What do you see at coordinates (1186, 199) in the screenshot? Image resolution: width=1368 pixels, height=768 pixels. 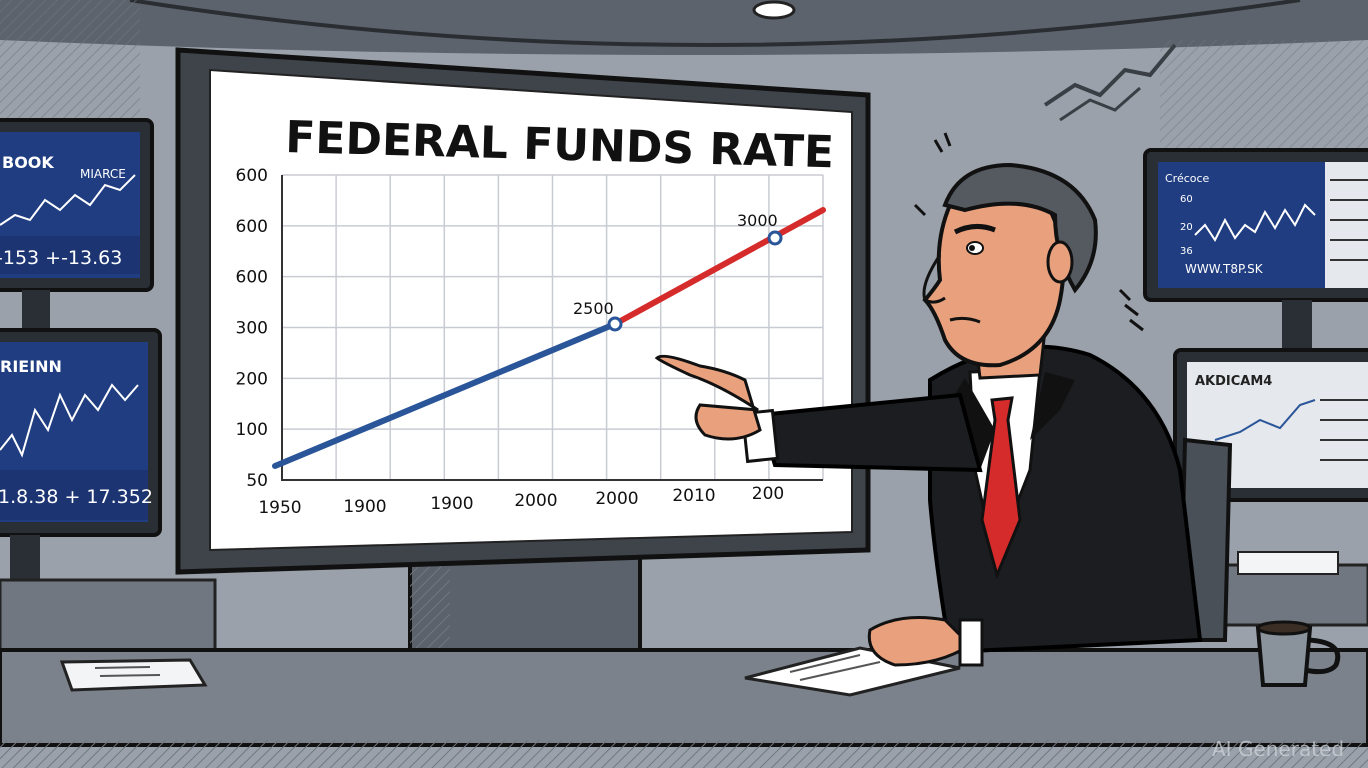 I see `right-top-tick-1: 60` at bounding box center [1186, 199].